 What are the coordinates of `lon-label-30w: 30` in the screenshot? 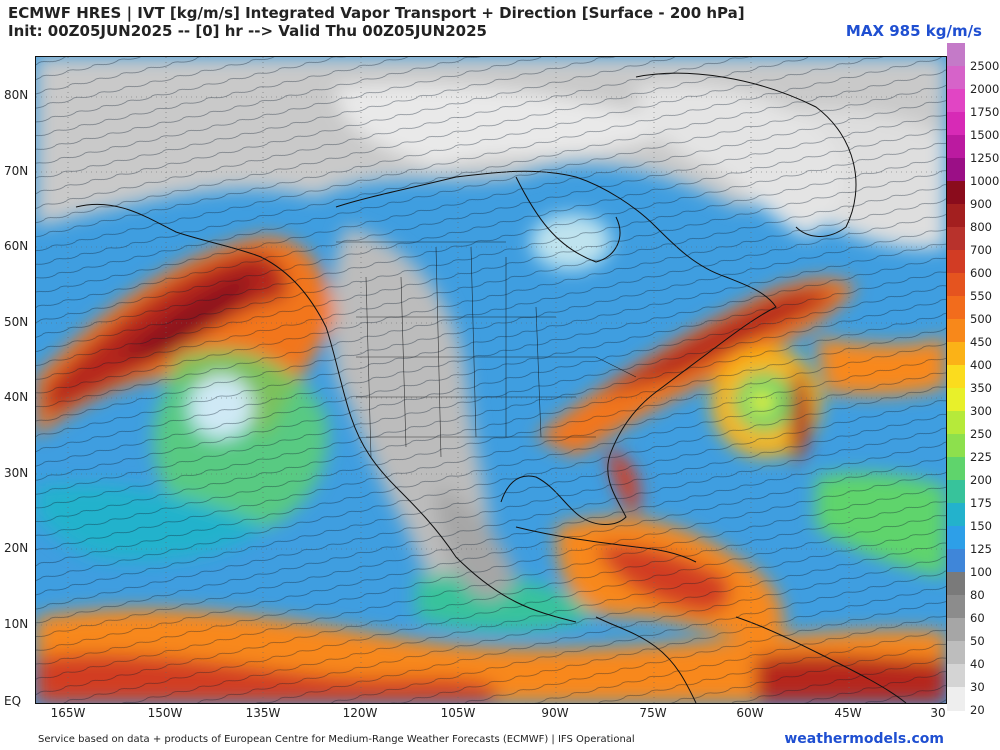 It's located at (938, 713).